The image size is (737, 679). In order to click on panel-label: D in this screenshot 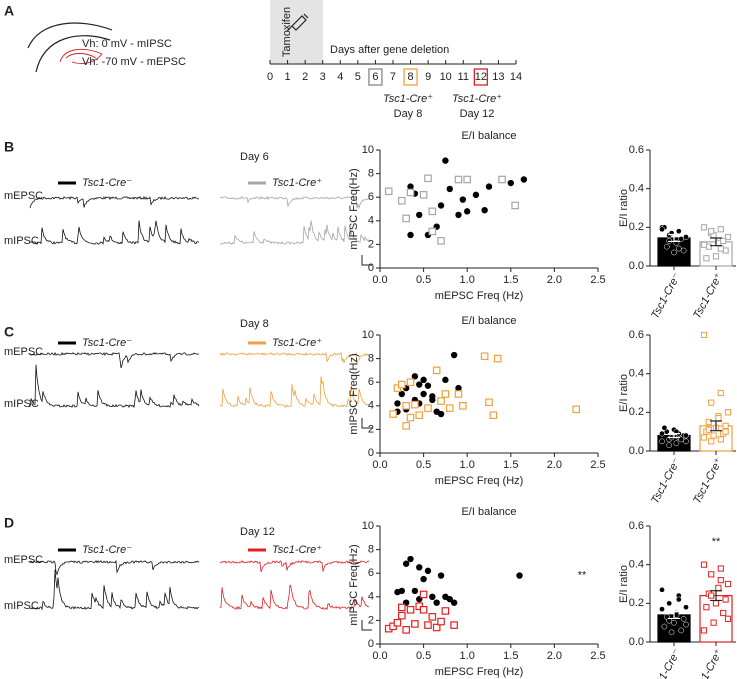, I will do `click(9, 523)`.